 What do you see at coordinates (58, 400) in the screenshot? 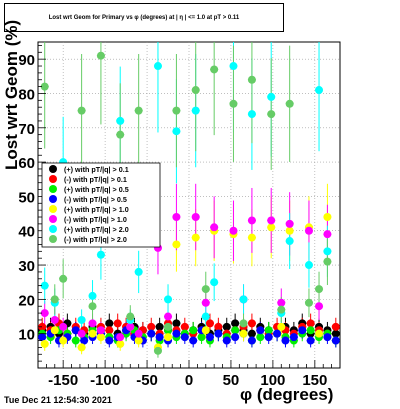
I see `date-stamp: Tue Dec 21 12:54:30 2021` at bounding box center [58, 400].